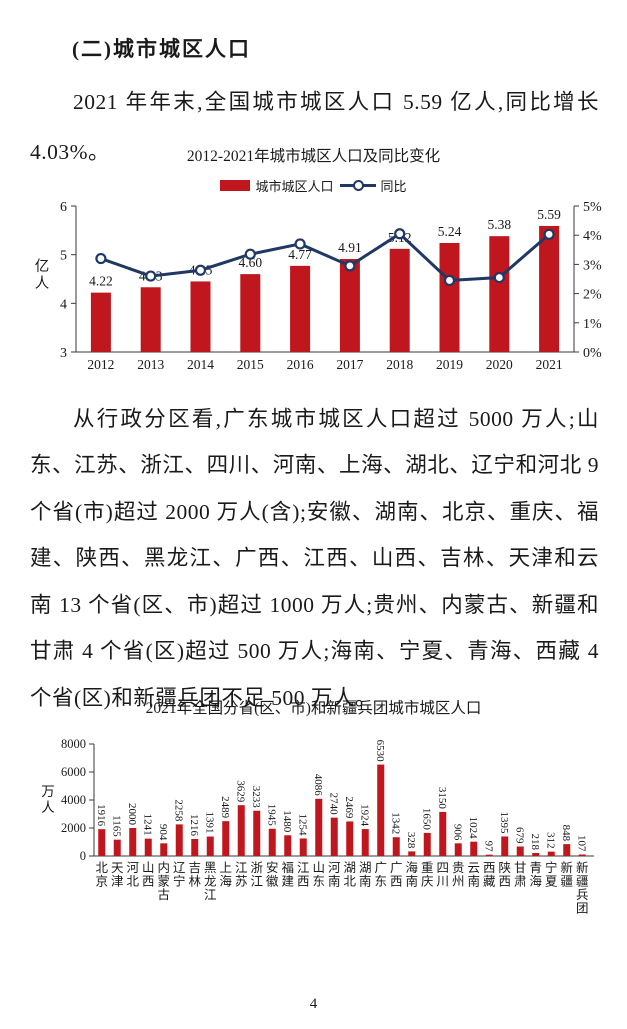  I want to click on x-axis-label: 内蒙古, so click(163, 881).